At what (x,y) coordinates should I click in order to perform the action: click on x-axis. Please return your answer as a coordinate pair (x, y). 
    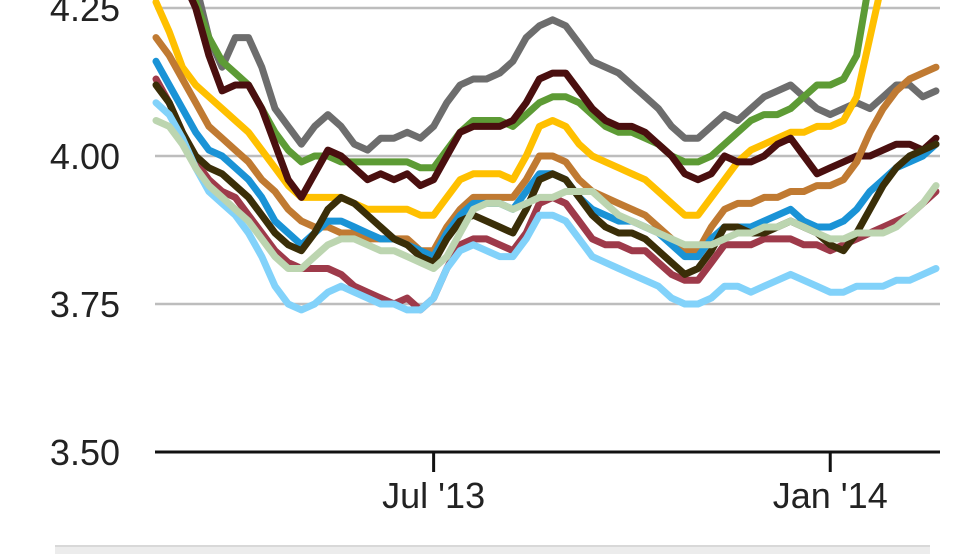
    Looking at the image, I should click on (547, 461).